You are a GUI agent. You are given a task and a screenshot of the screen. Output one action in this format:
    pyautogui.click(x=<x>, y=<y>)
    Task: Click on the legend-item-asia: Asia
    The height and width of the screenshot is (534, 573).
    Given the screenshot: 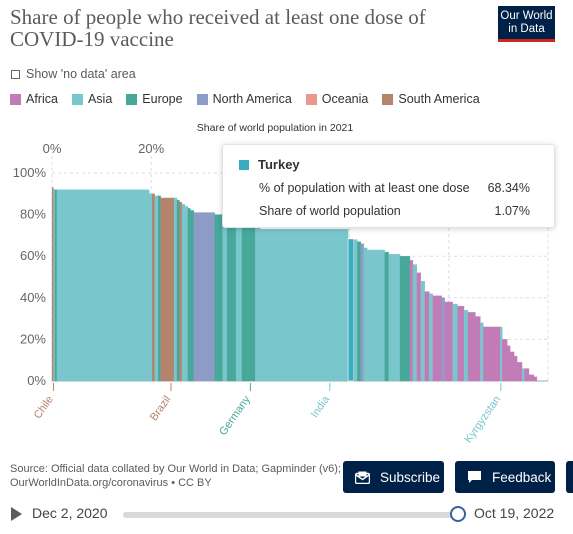 What is the action you would take?
    pyautogui.click(x=92, y=99)
    